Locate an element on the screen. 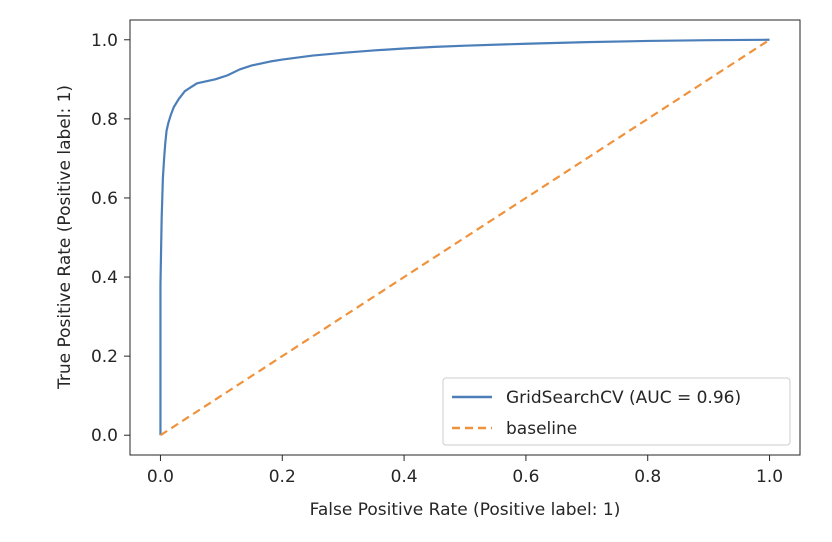  y-tick-label: 0.6 is located at coordinates (104, 199).